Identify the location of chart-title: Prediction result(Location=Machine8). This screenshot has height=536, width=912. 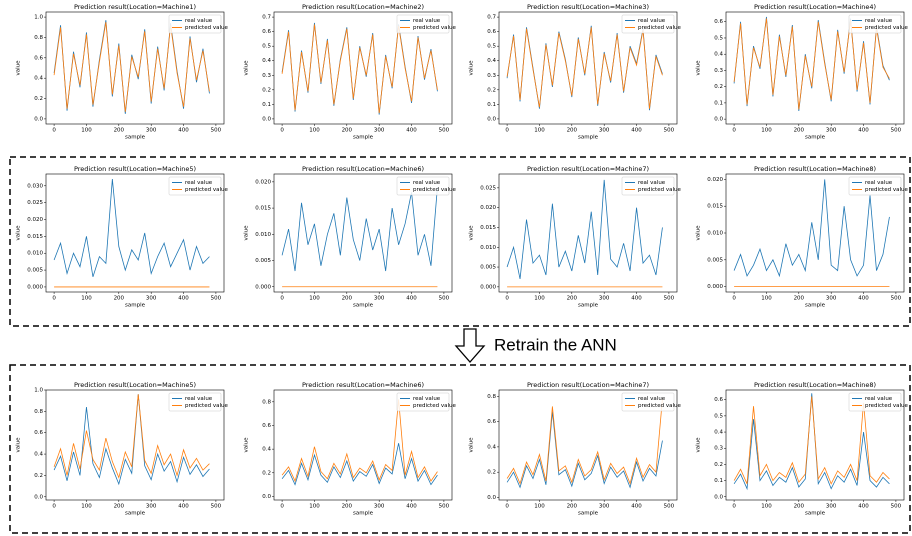
(815, 385).